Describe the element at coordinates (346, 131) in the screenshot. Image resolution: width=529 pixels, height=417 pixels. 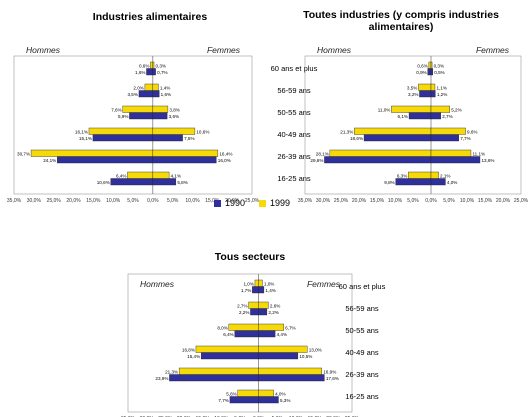
I see `chart2-men-value: 21,3%` at that location.